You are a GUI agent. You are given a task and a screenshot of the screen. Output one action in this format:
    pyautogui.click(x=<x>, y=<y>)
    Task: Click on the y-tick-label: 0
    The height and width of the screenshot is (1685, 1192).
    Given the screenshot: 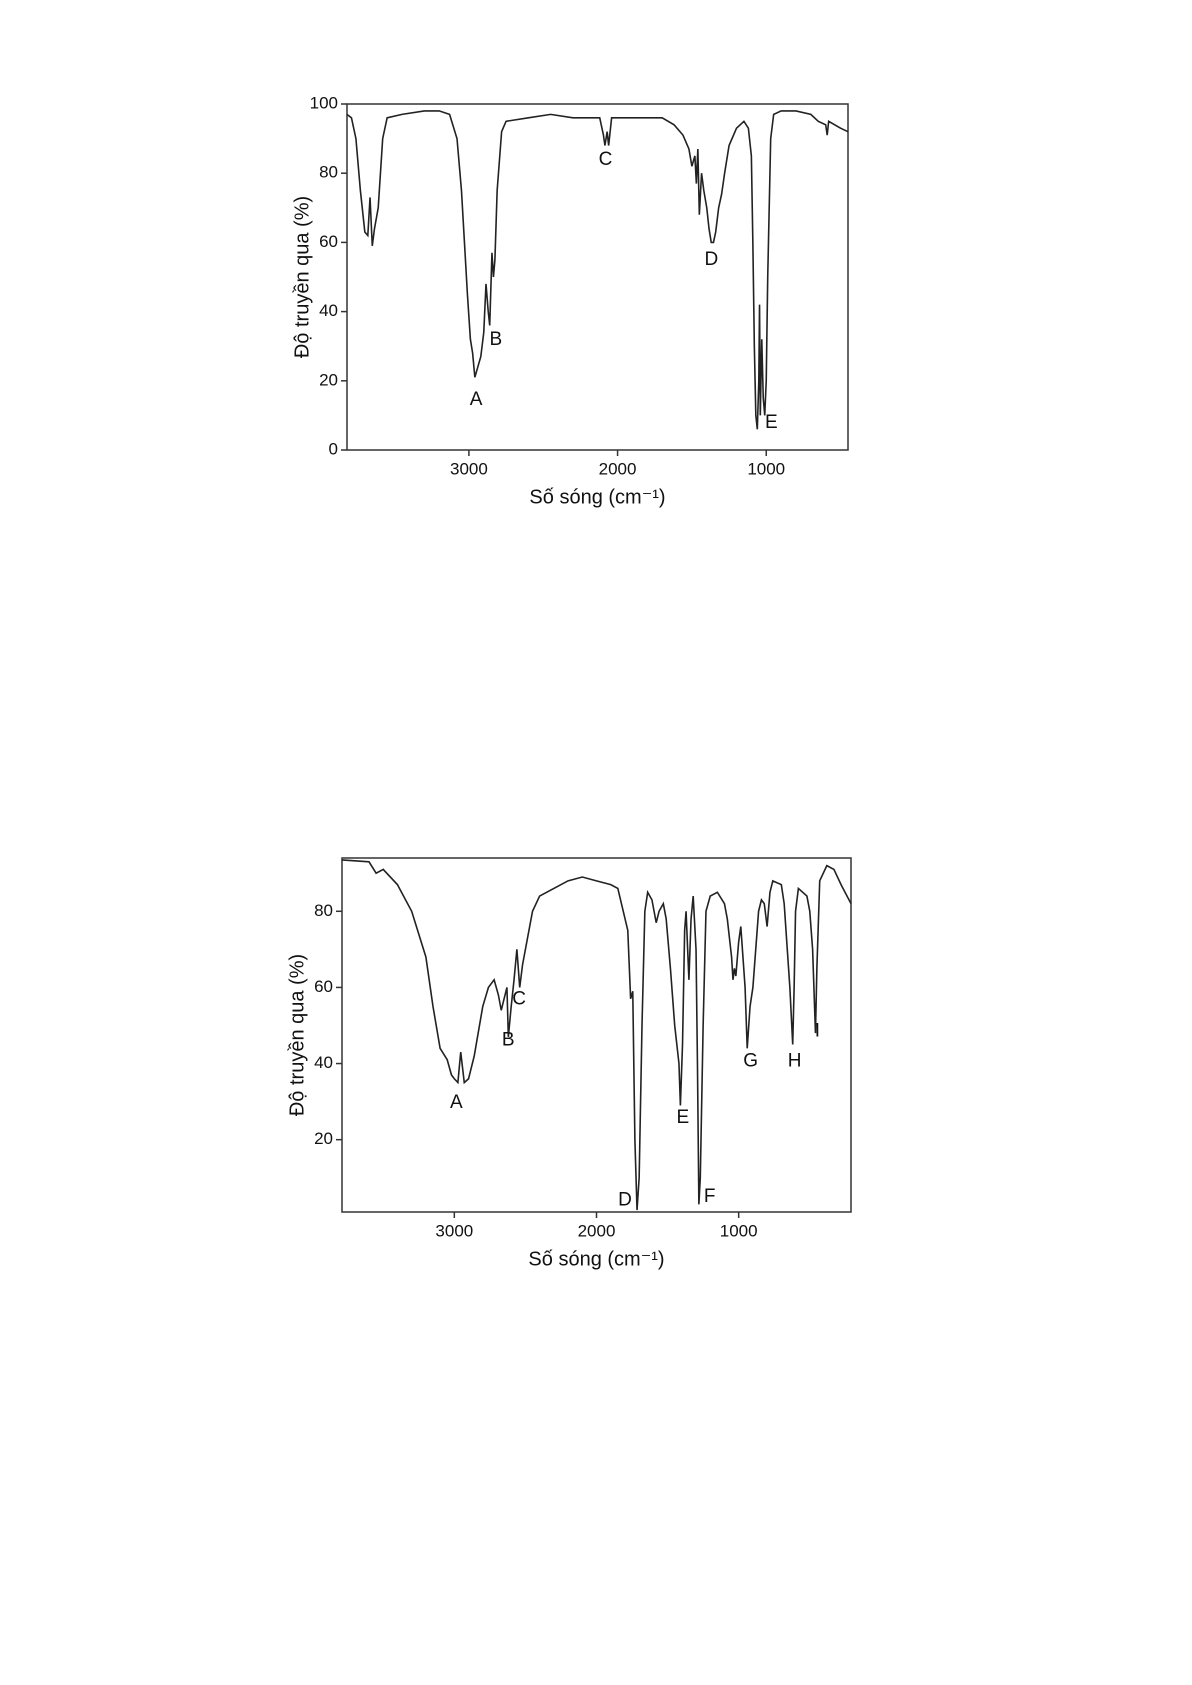 What is the action you would take?
    pyautogui.click(x=333, y=448)
    